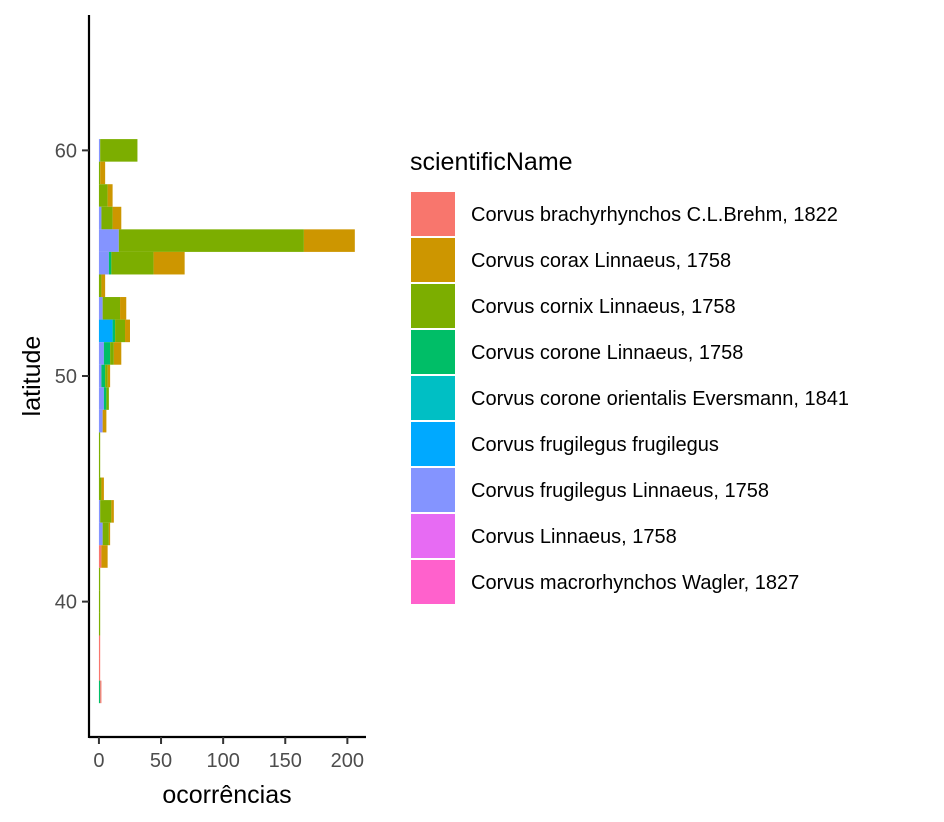  Describe the element at coordinates (161, 761) in the screenshot. I see `x-tick-label: 50` at that location.